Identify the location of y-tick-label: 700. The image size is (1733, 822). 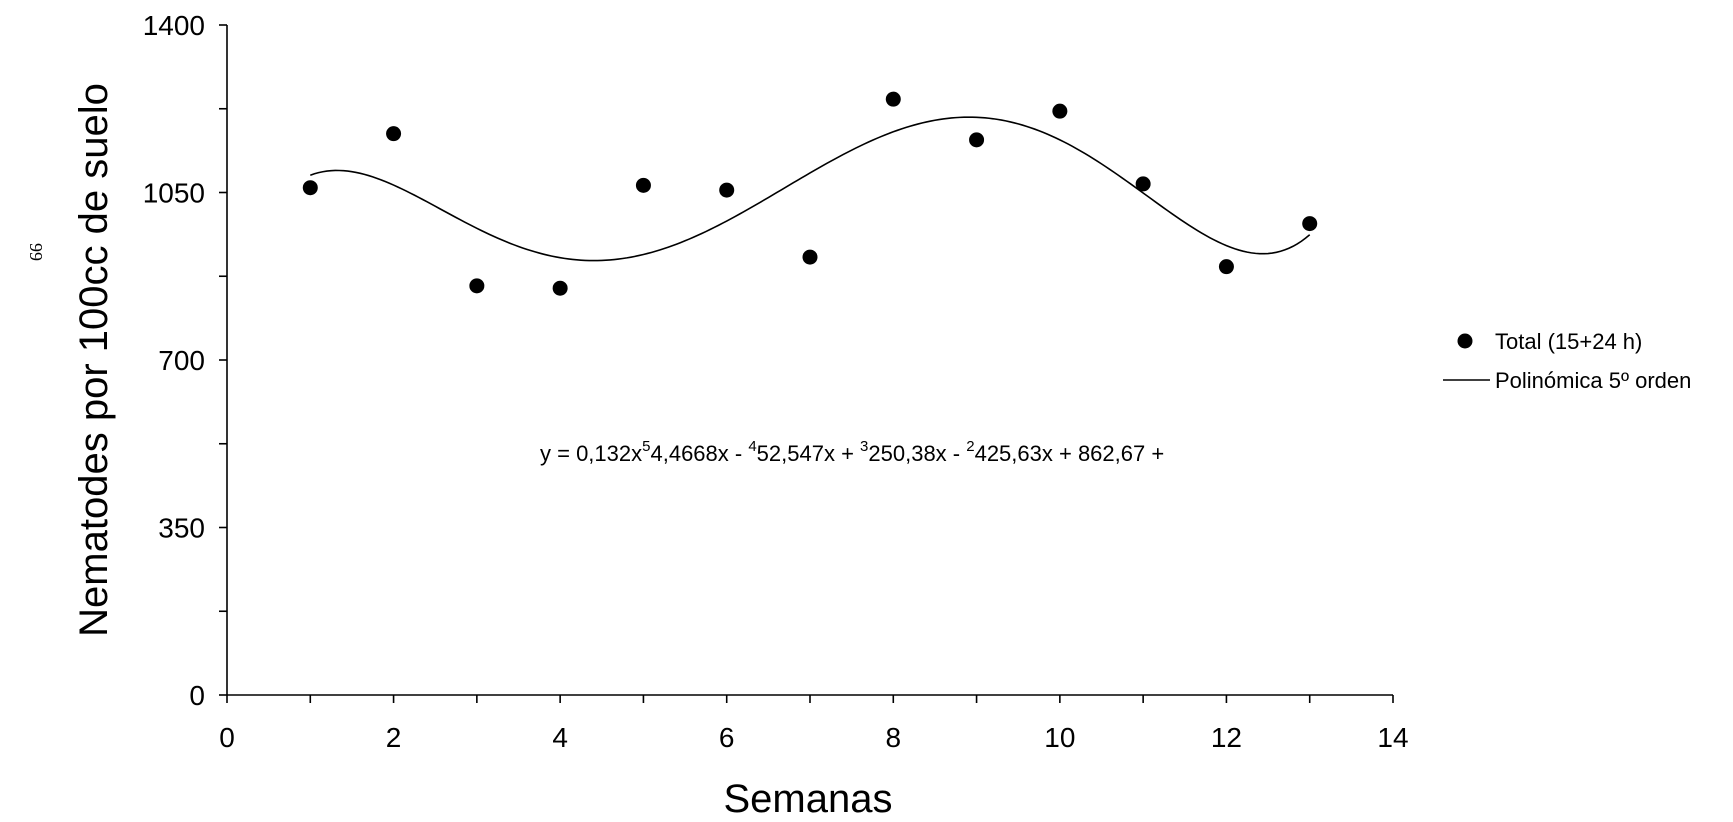
(181, 360).